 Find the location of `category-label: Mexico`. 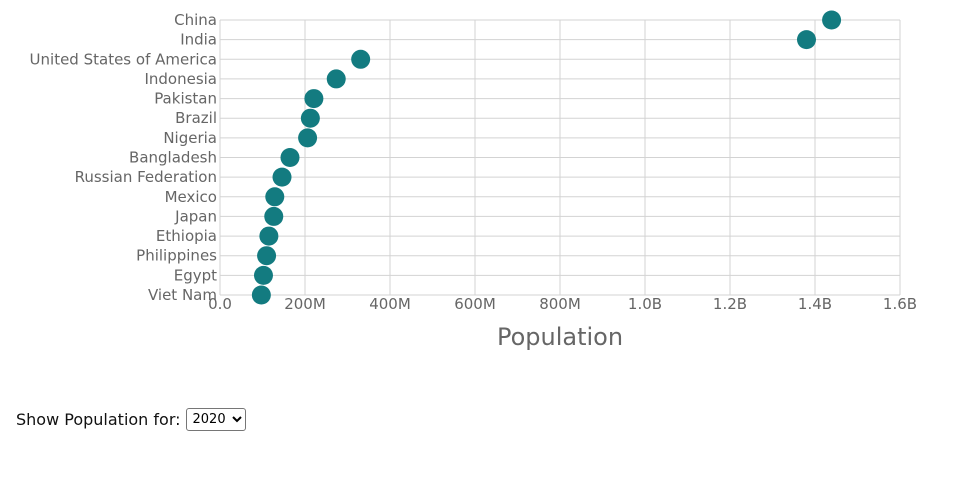

category-label: Mexico is located at coordinates (191, 197).